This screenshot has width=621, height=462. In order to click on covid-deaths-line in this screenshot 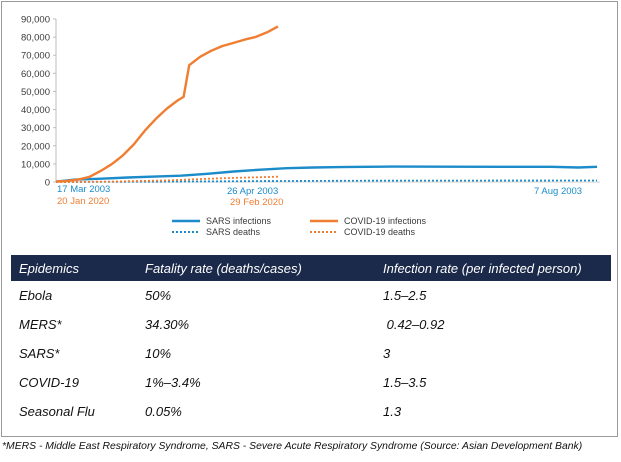, I will do `click(167, 179)`.